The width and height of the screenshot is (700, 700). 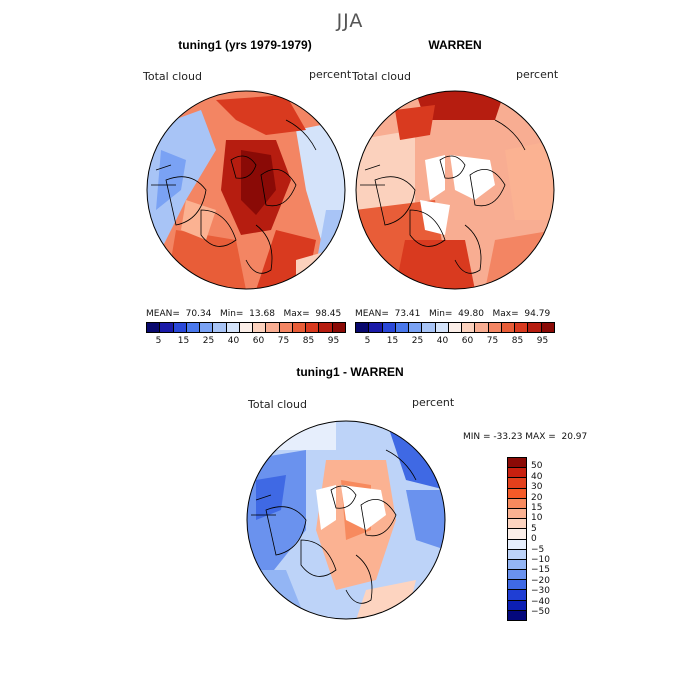 What do you see at coordinates (540, 601) in the screenshot?
I see `diff-colorbar-tick: −40` at bounding box center [540, 601].